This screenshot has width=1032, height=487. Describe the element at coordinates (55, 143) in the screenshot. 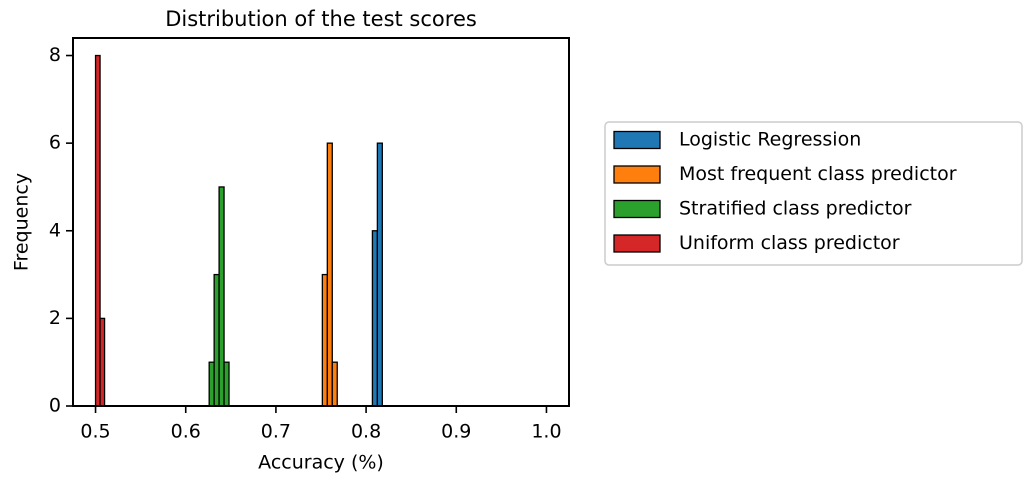

I see `y-tick-label: 6` at that location.